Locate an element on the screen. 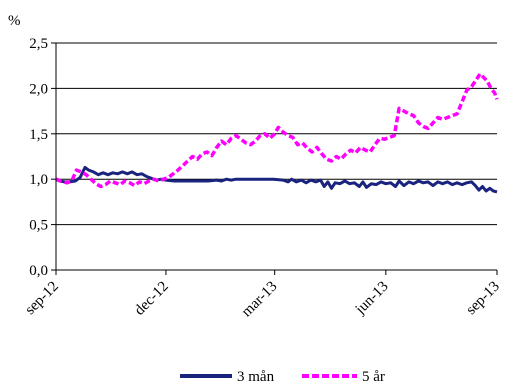 This screenshot has width=505, height=390. y-tick-label: 0,0 is located at coordinates (38, 271).